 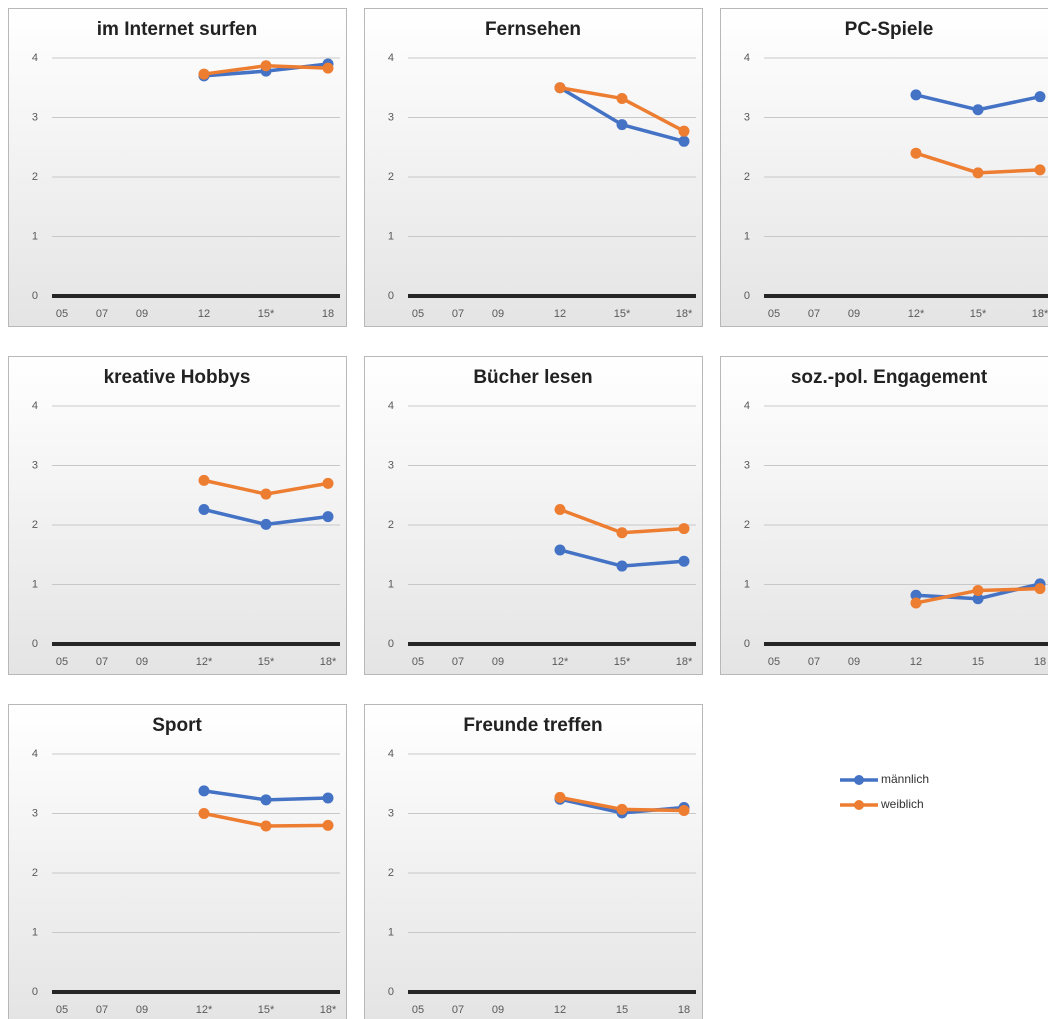 What do you see at coordinates (328, 314) in the screenshot?
I see `x-tick-label: 18` at bounding box center [328, 314].